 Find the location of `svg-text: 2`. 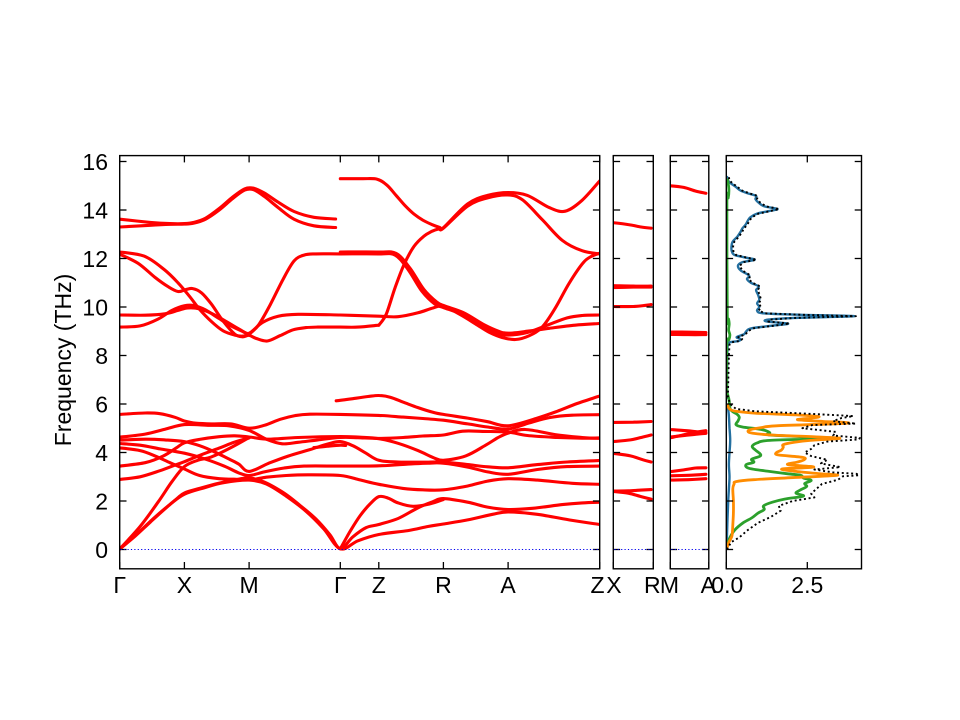

svg-text: 2 is located at coordinates (101, 501).